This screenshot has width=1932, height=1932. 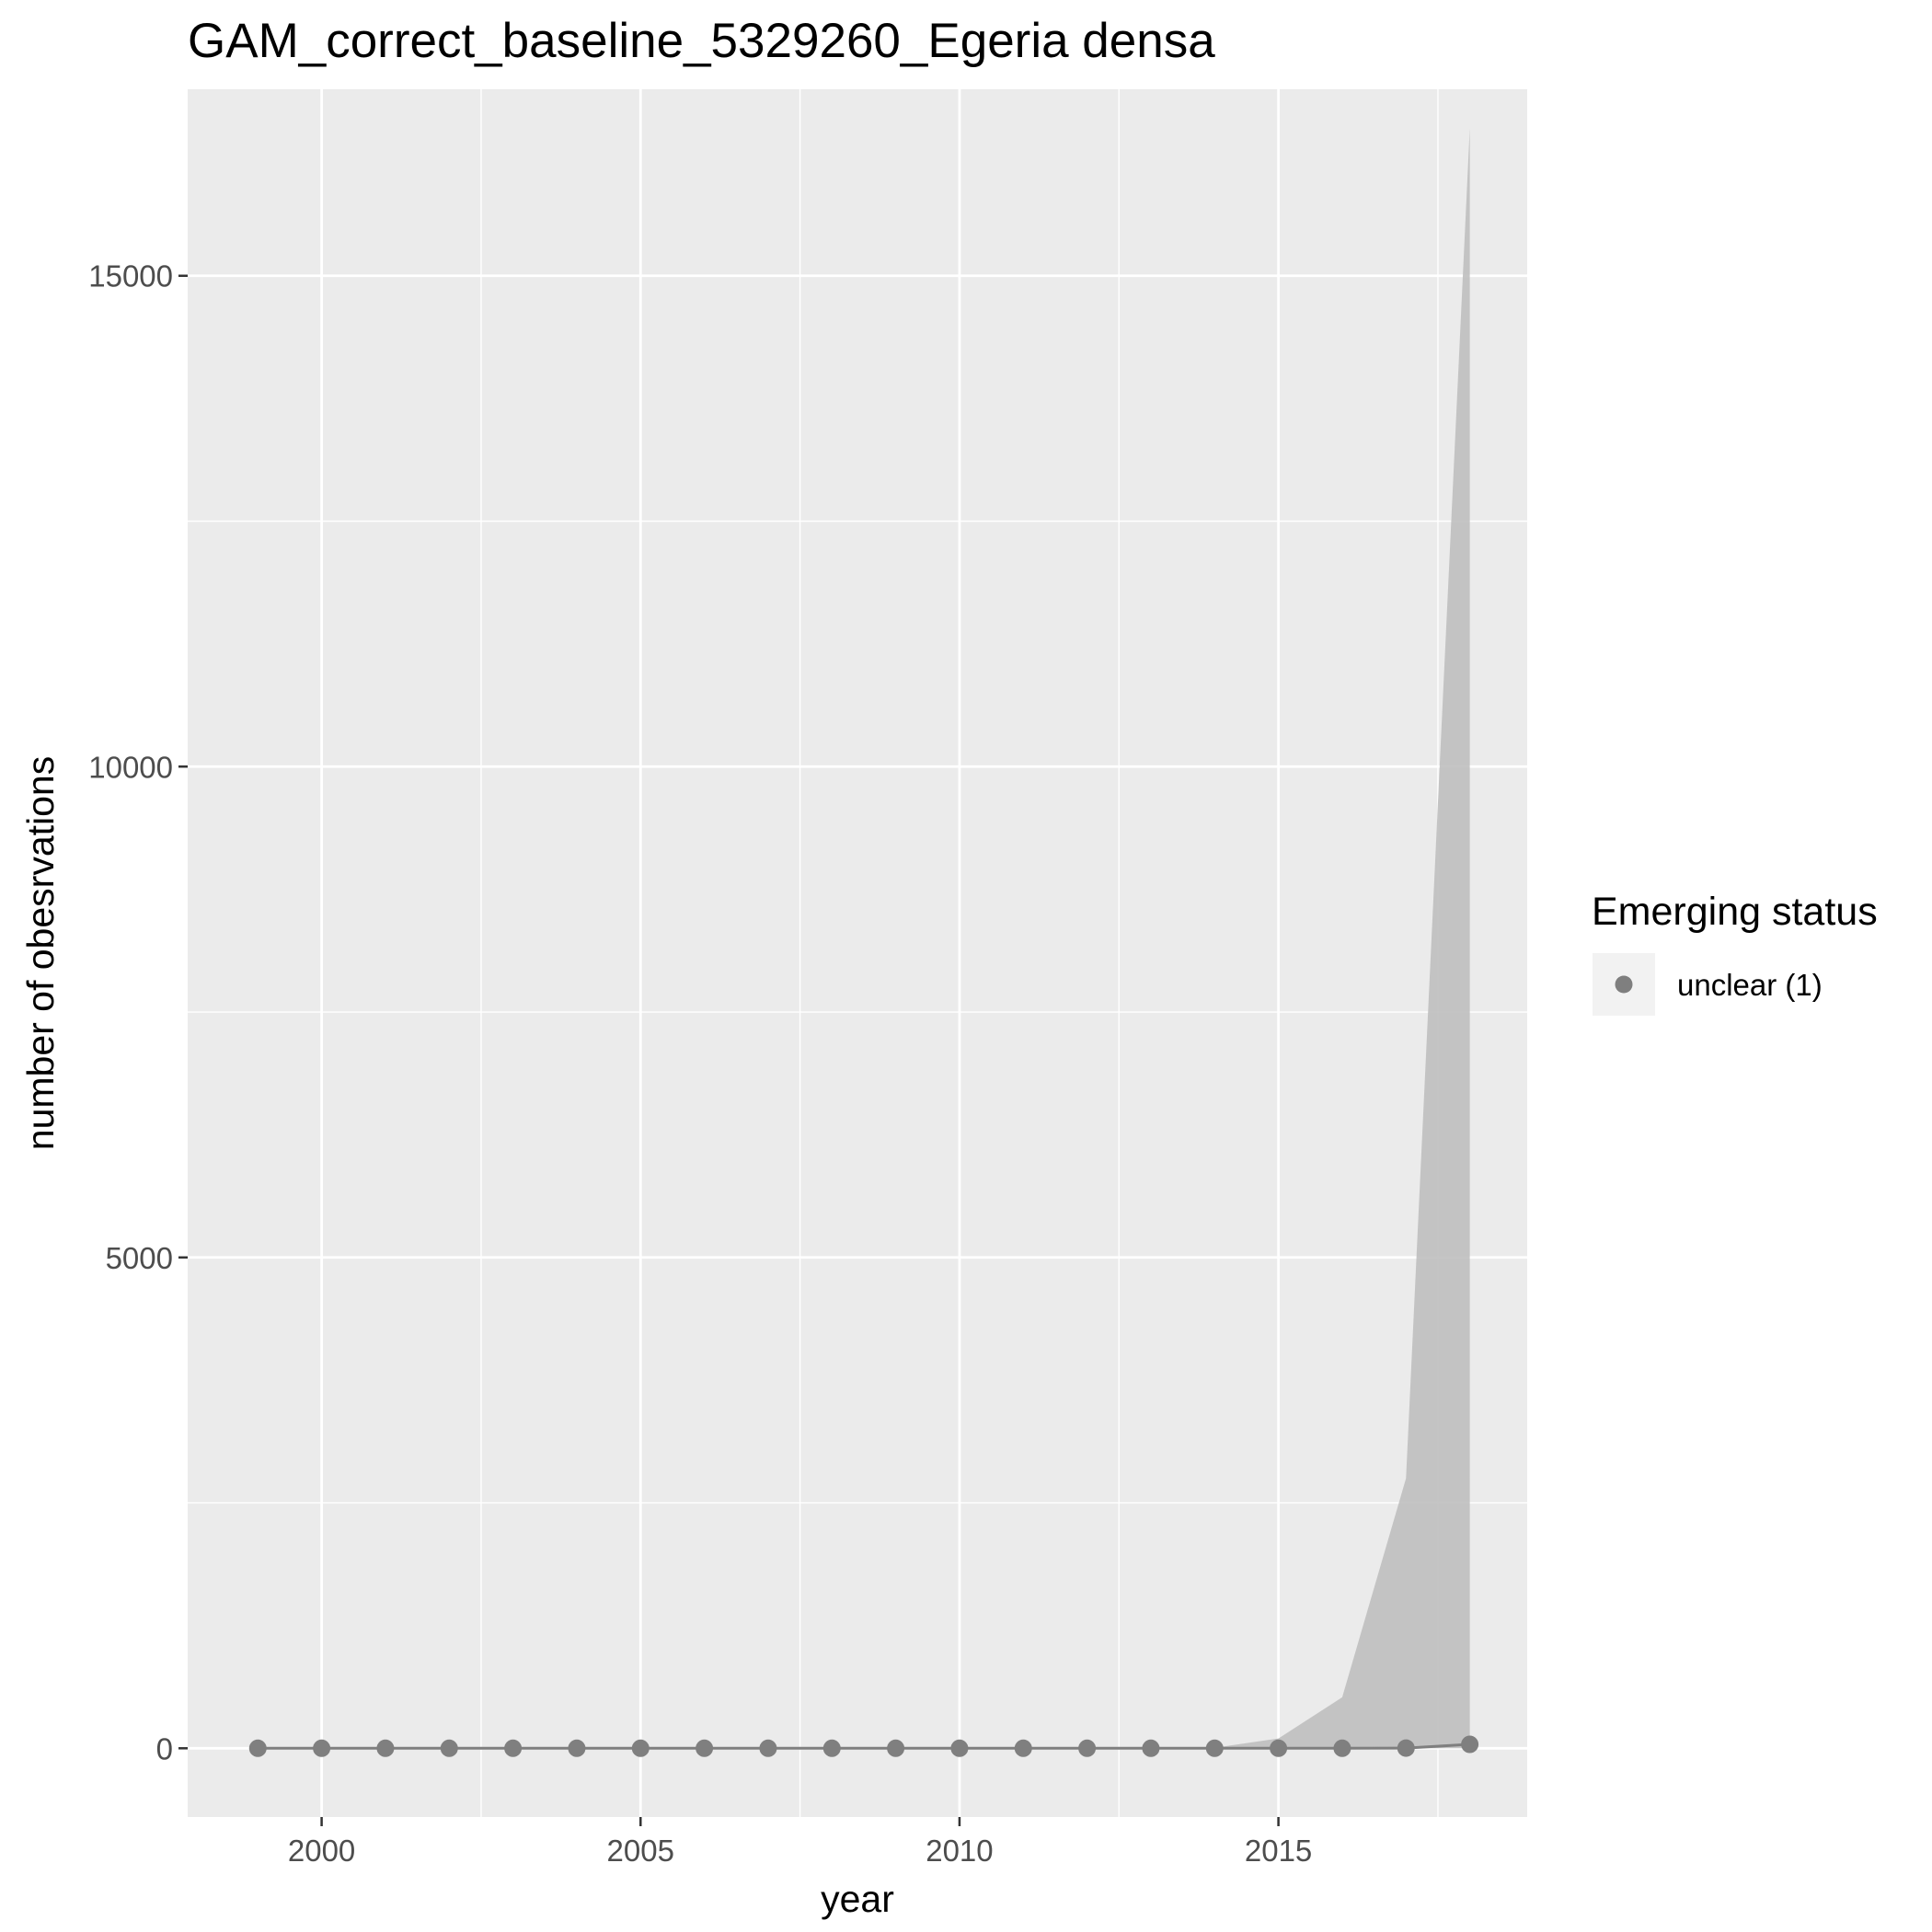 I want to click on y-tick-label: 5000, so click(x=139, y=1258).